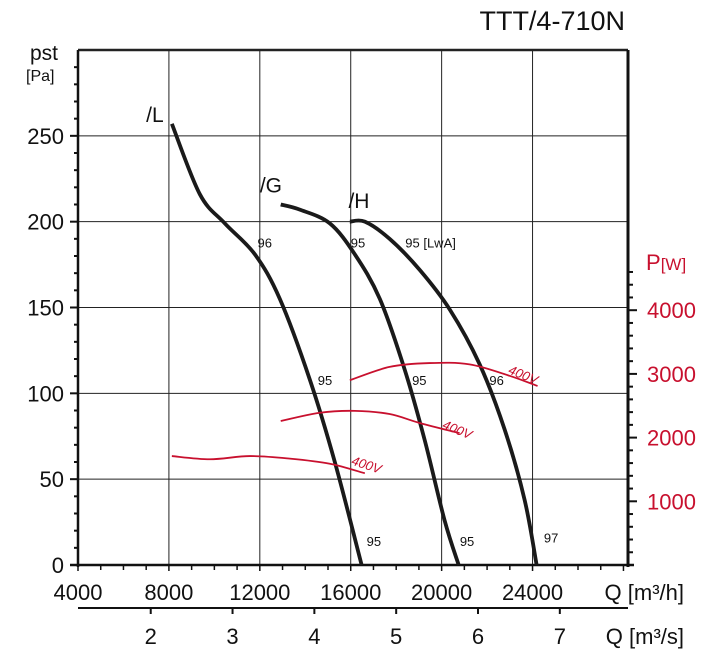 This screenshot has height=670, width=714. I want to click on x2-tick-label: 3, so click(232, 636).